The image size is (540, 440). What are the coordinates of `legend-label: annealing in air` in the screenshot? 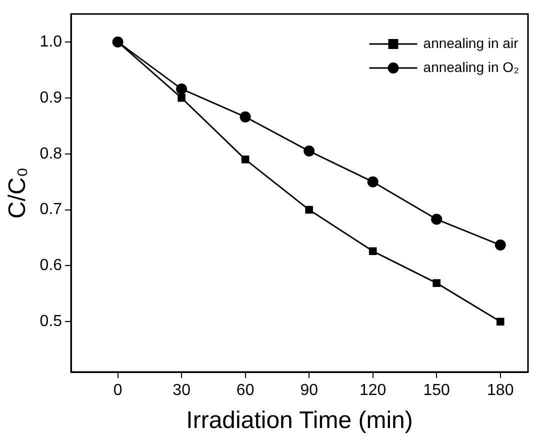 It's located at (471, 42).